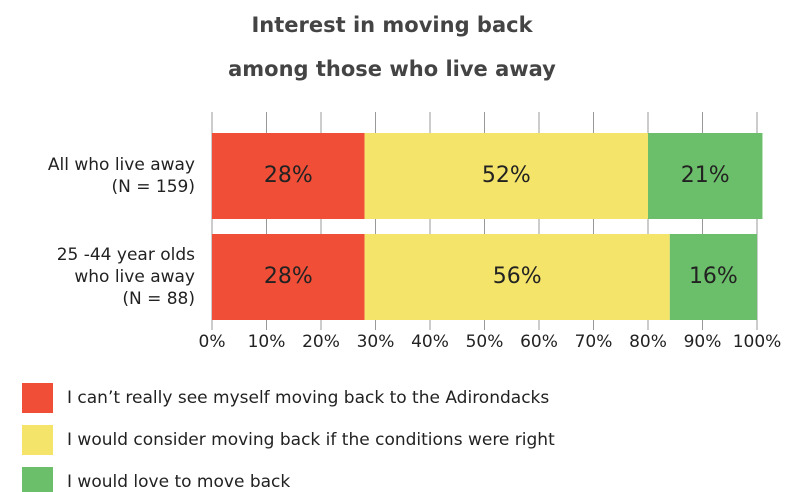 Image resolution: width=798 pixels, height=492 pixels. What do you see at coordinates (158, 299) in the screenshot?
I see `y-tick-label: (N = 88)` at bounding box center [158, 299].